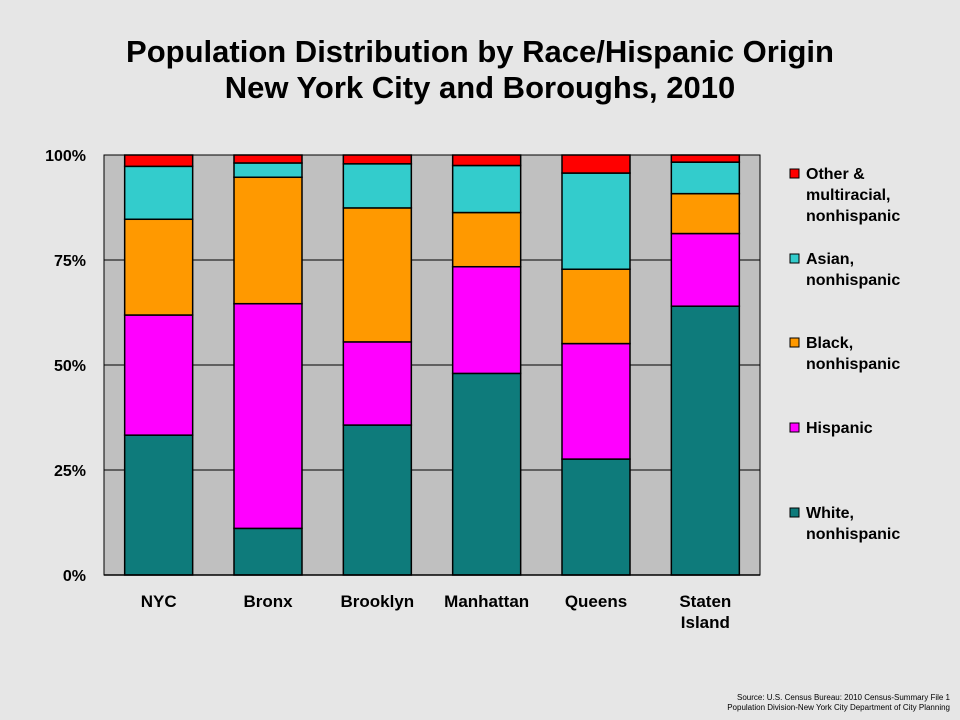  I want to click on x-tick-label-line: Queens, so click(596, 601).